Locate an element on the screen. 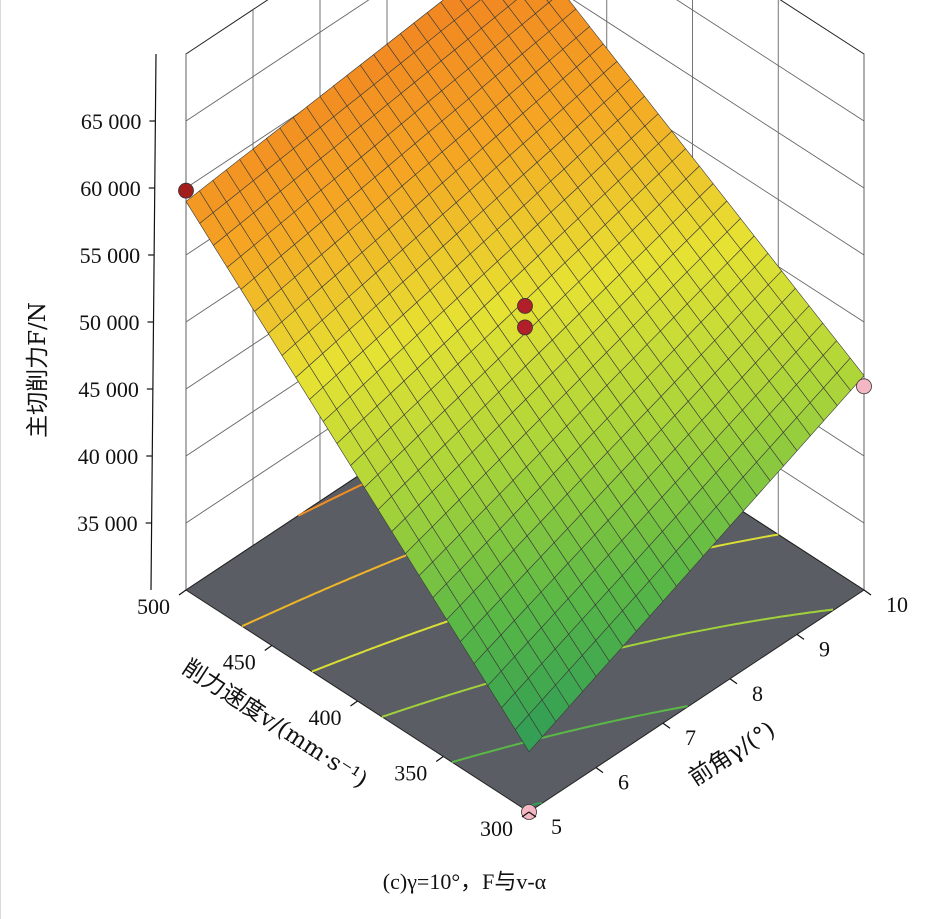 The width and height of the screenshot is (927, 919). y-tick-label: 450 is located at coordinates (239, 662).